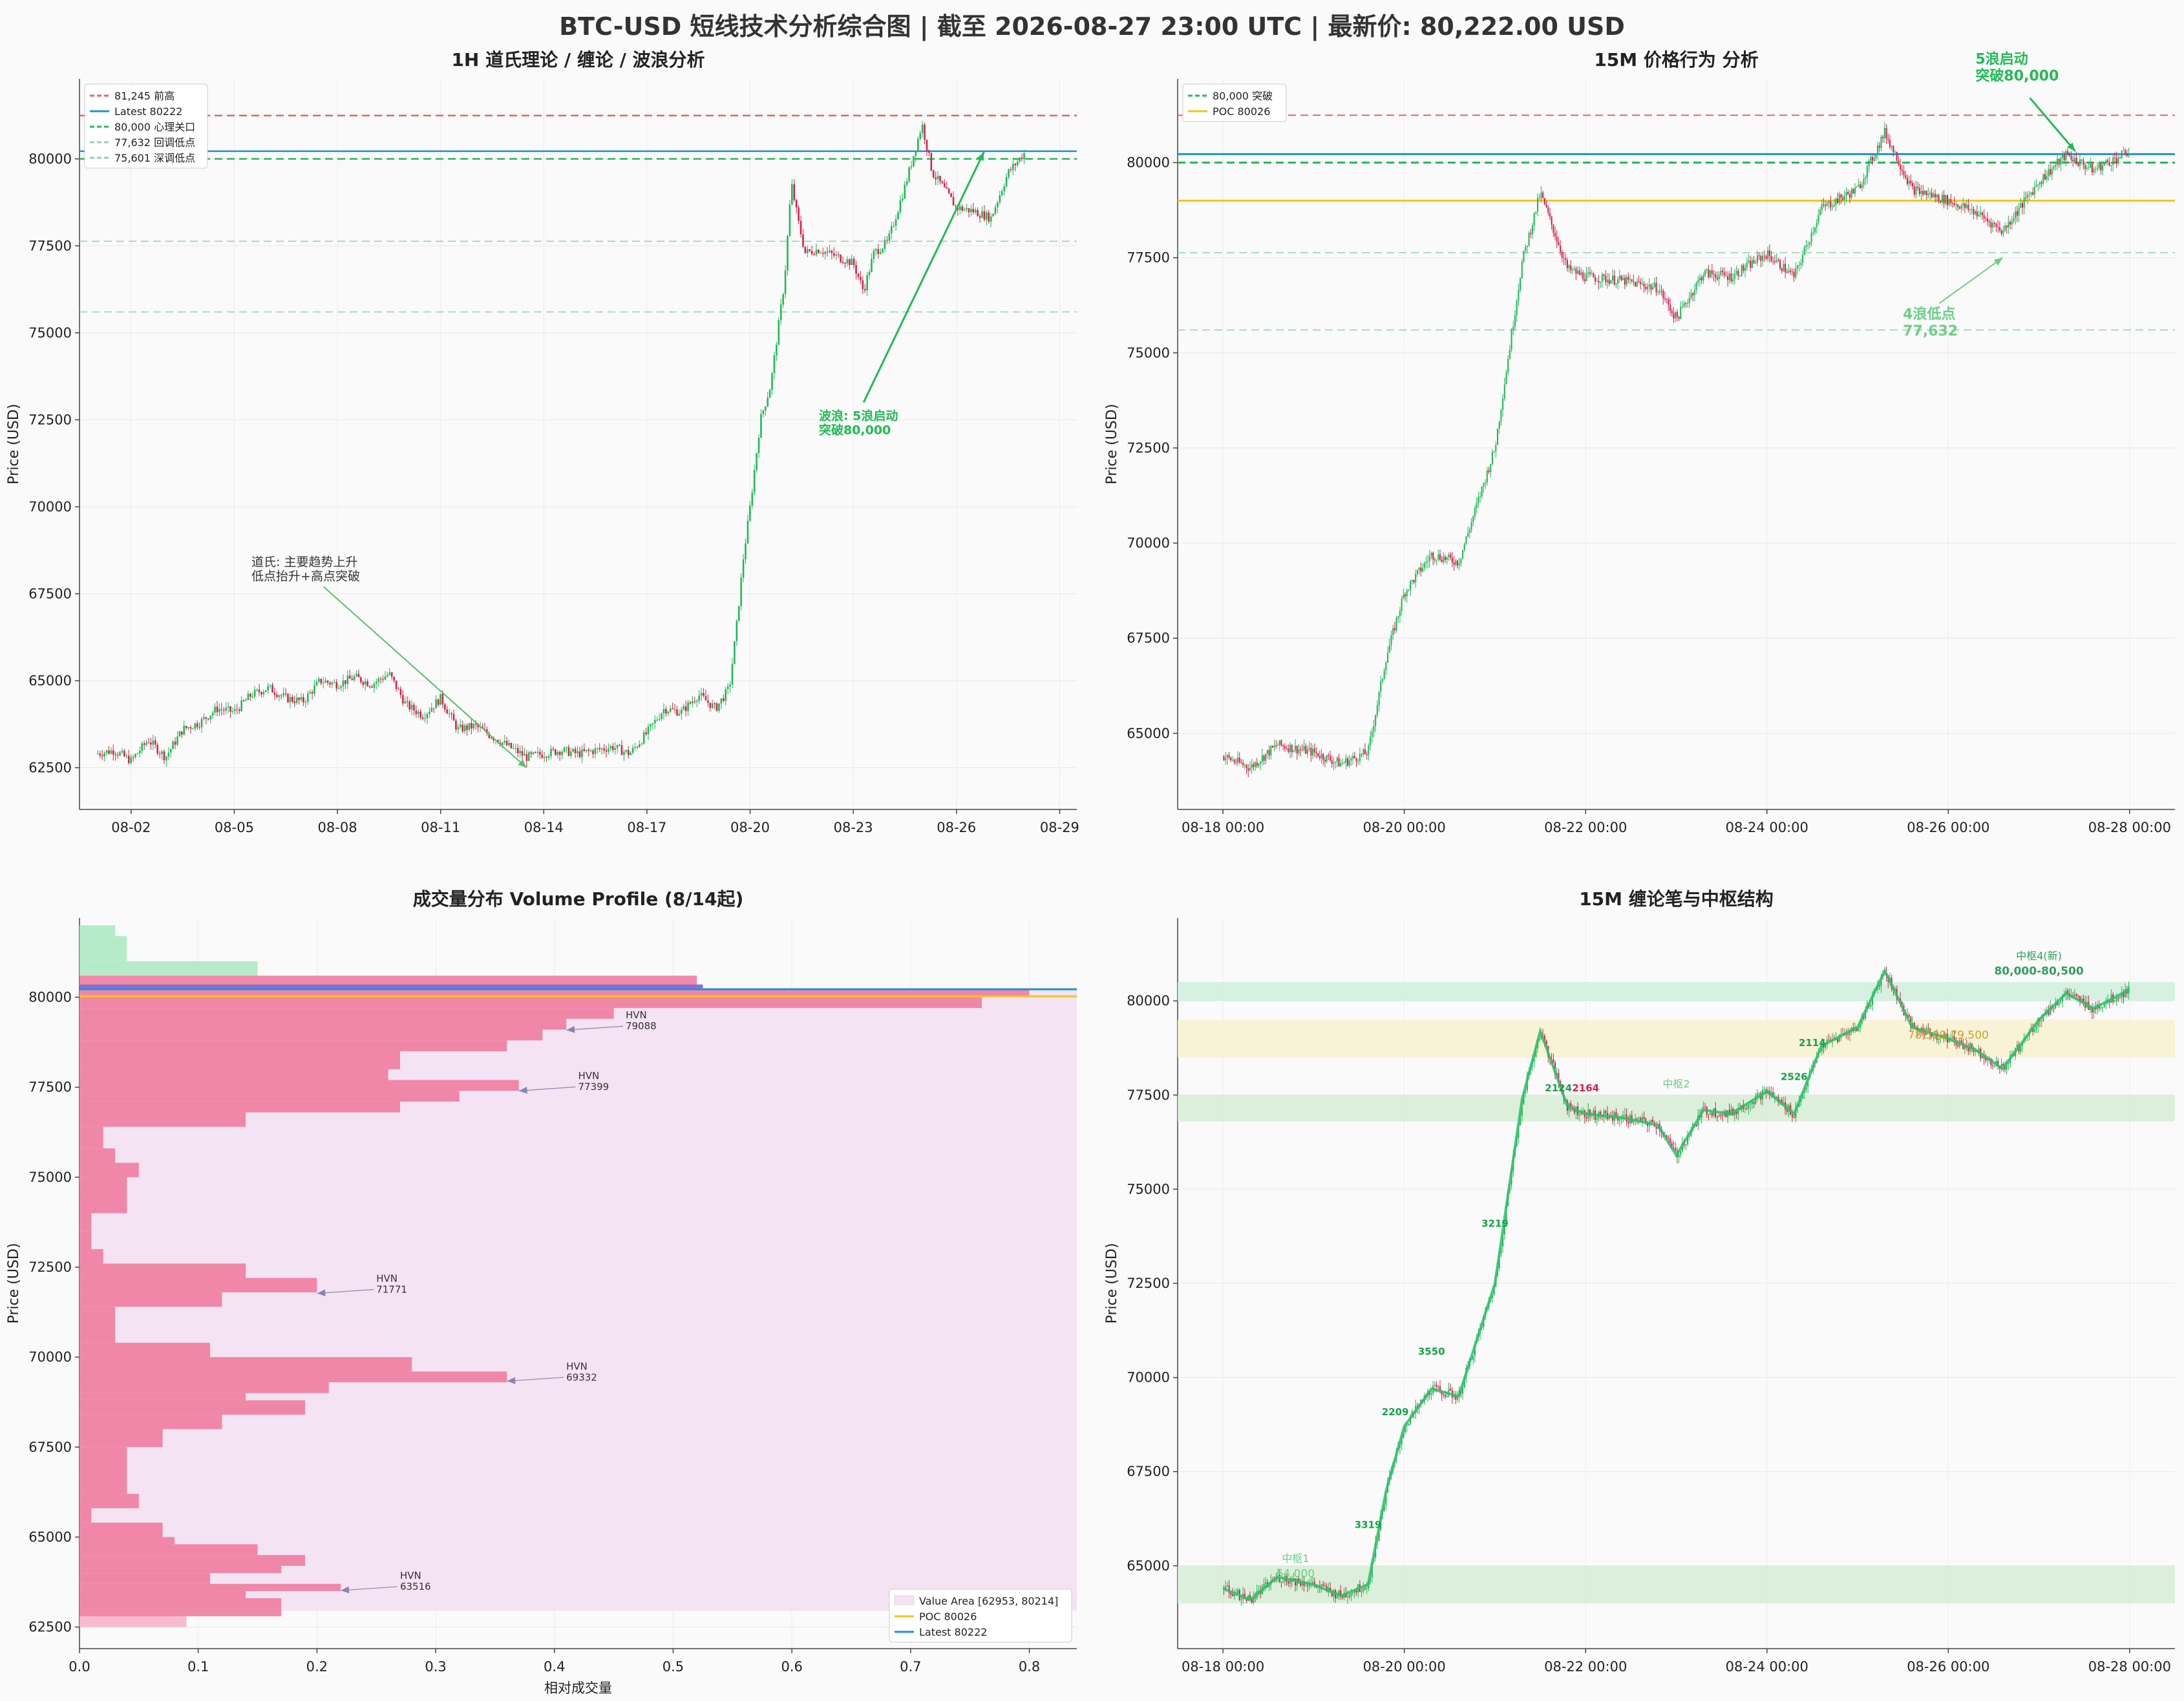 The image size is (2184, 1701). Describe the element at coordinates (50, 1267) in the screenshot. I see `y-tick-label: 72500` at that location.